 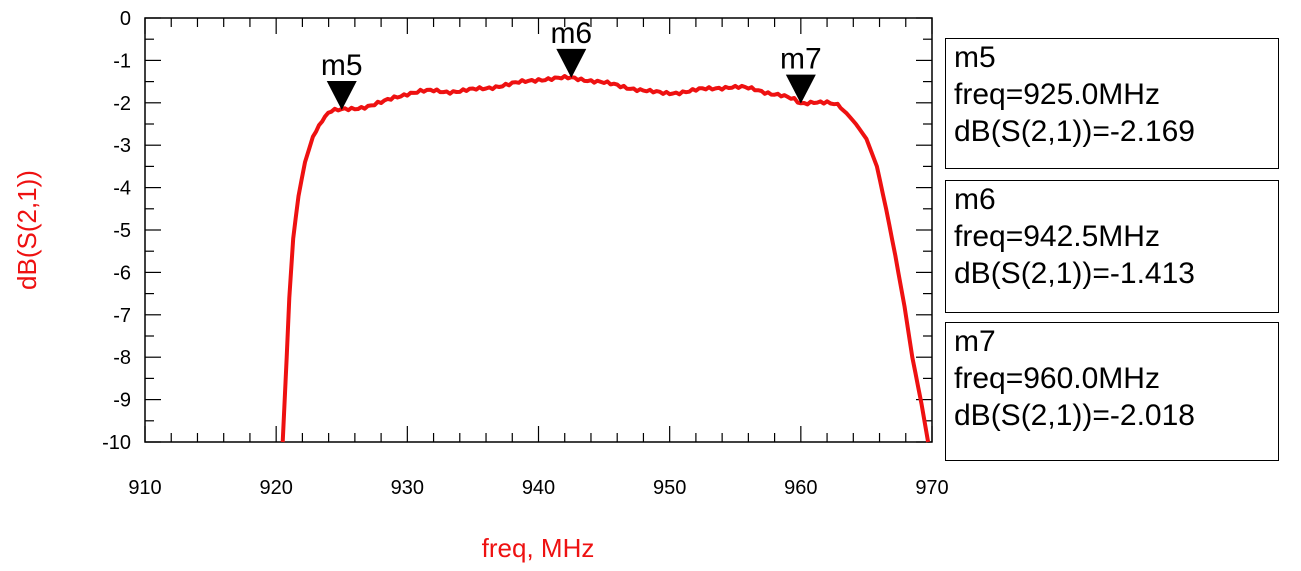 I want to click on y-axis-title: dB(S(2,1)), so click(x=27, y=230).